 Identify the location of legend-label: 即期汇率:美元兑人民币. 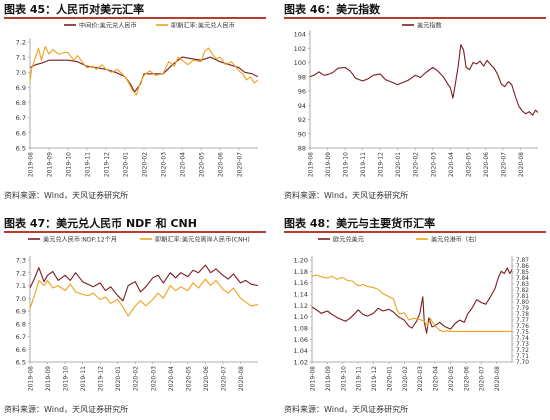
(203, 26).